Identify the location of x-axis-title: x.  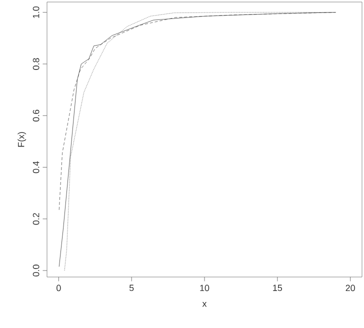
(204, 304).